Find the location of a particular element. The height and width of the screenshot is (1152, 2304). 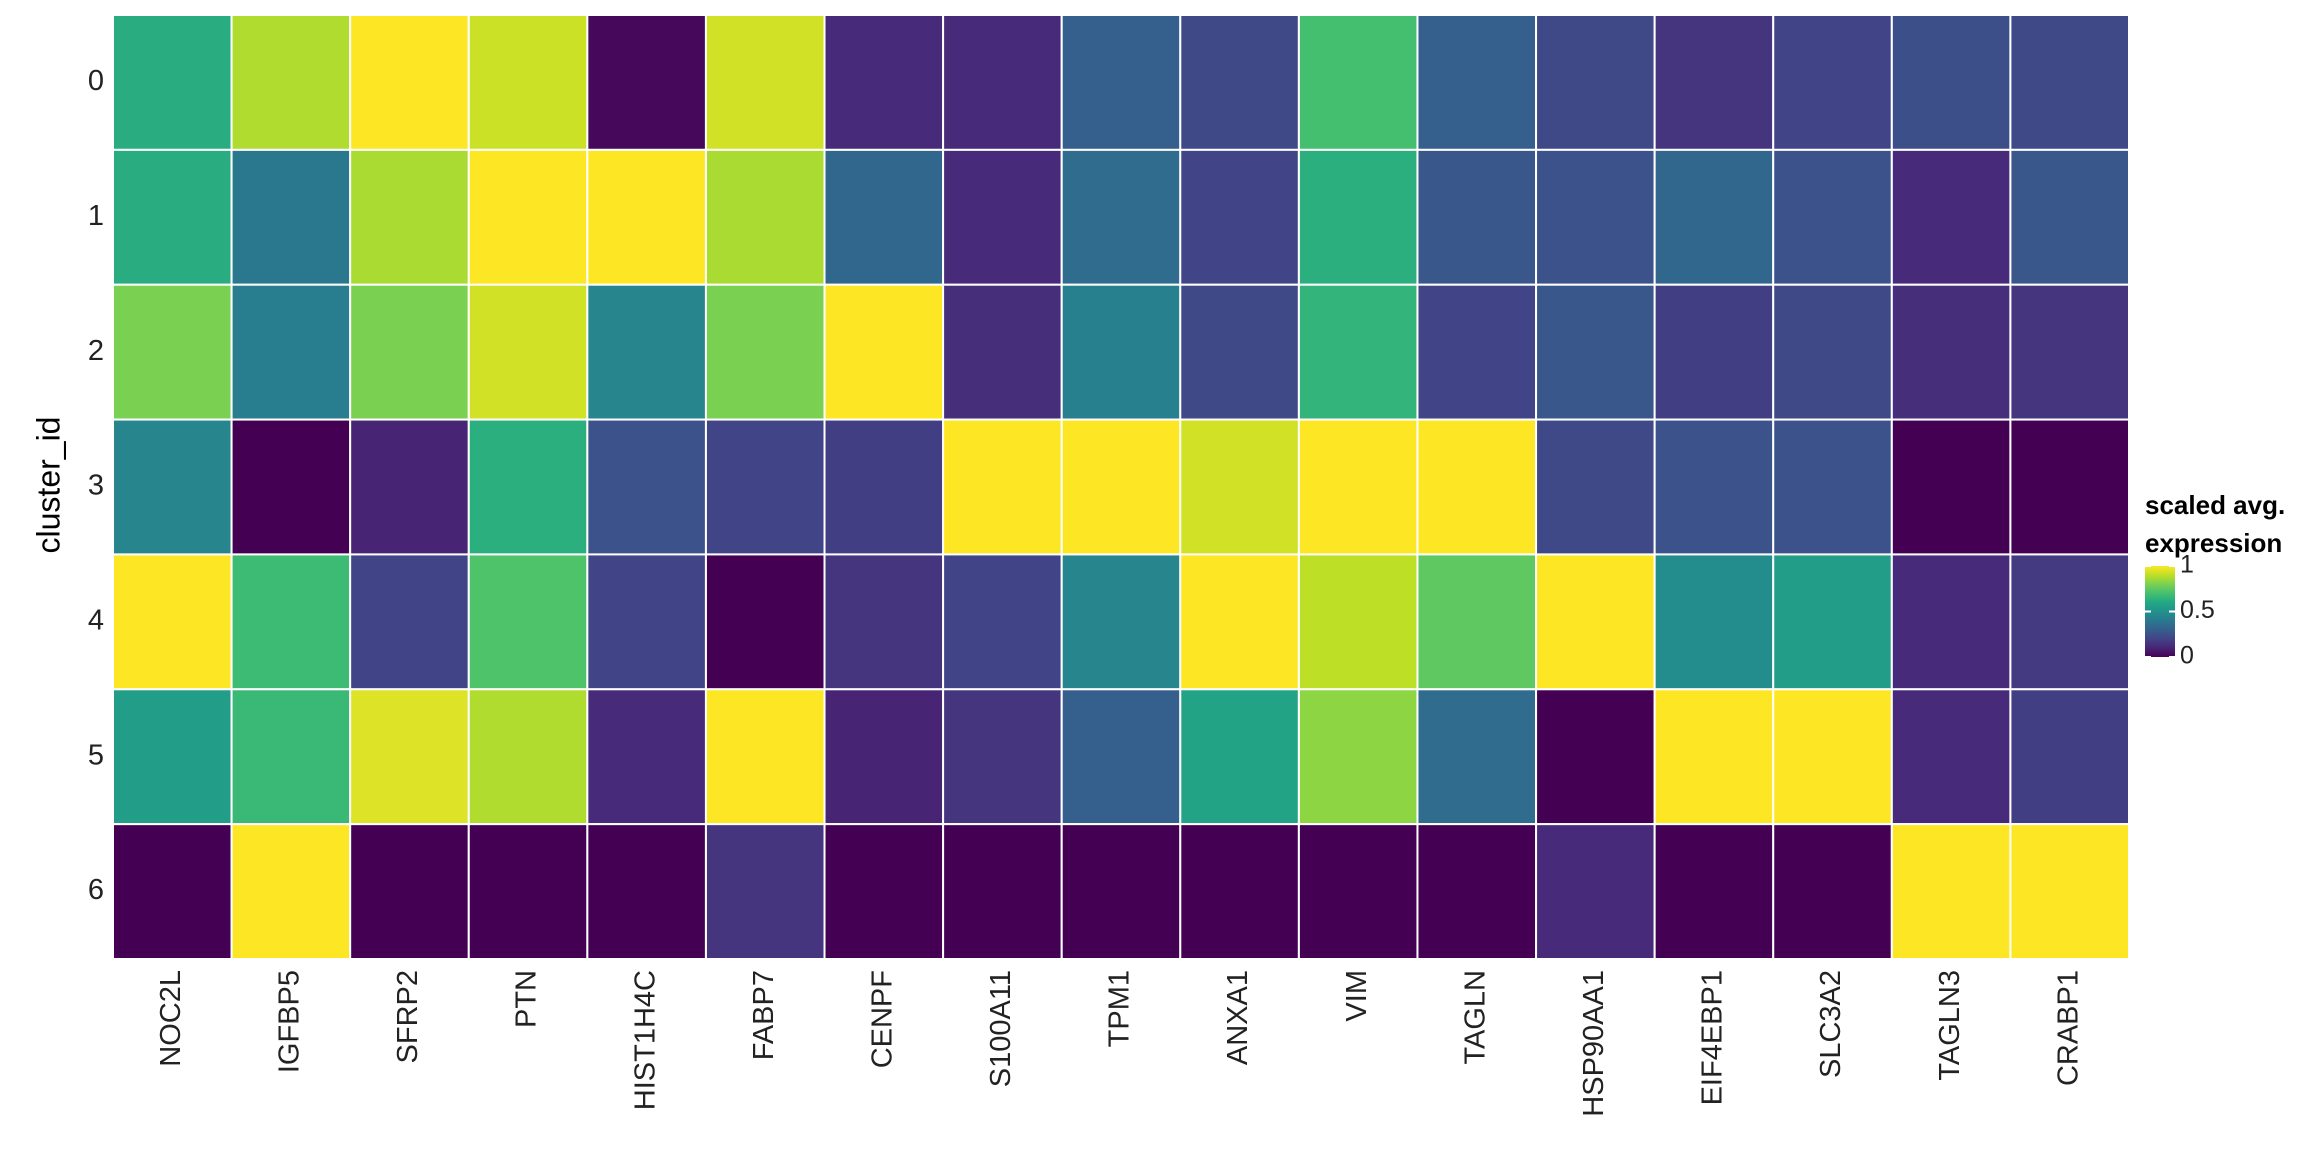

y-tick-label: 6 is located at coordinates (96, 890).